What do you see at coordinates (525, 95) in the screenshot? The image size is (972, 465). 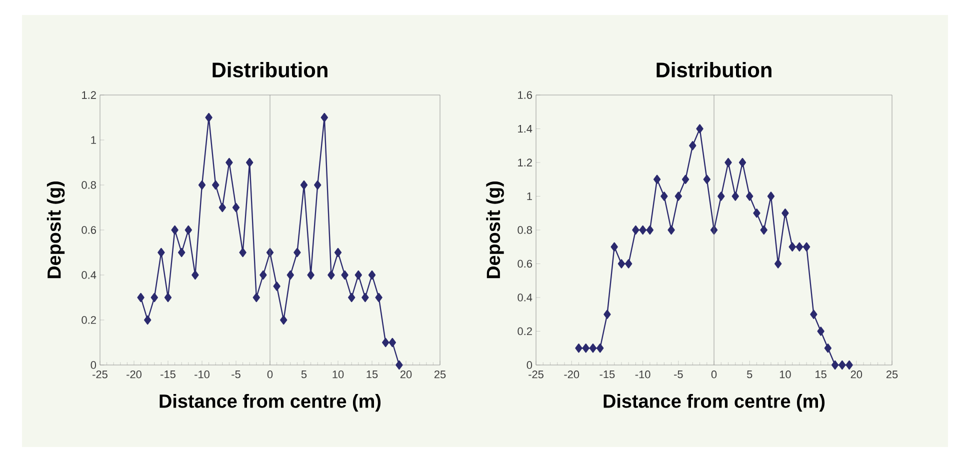 I see `y-tick-label: 1.6` at bounding box center [525, 95].